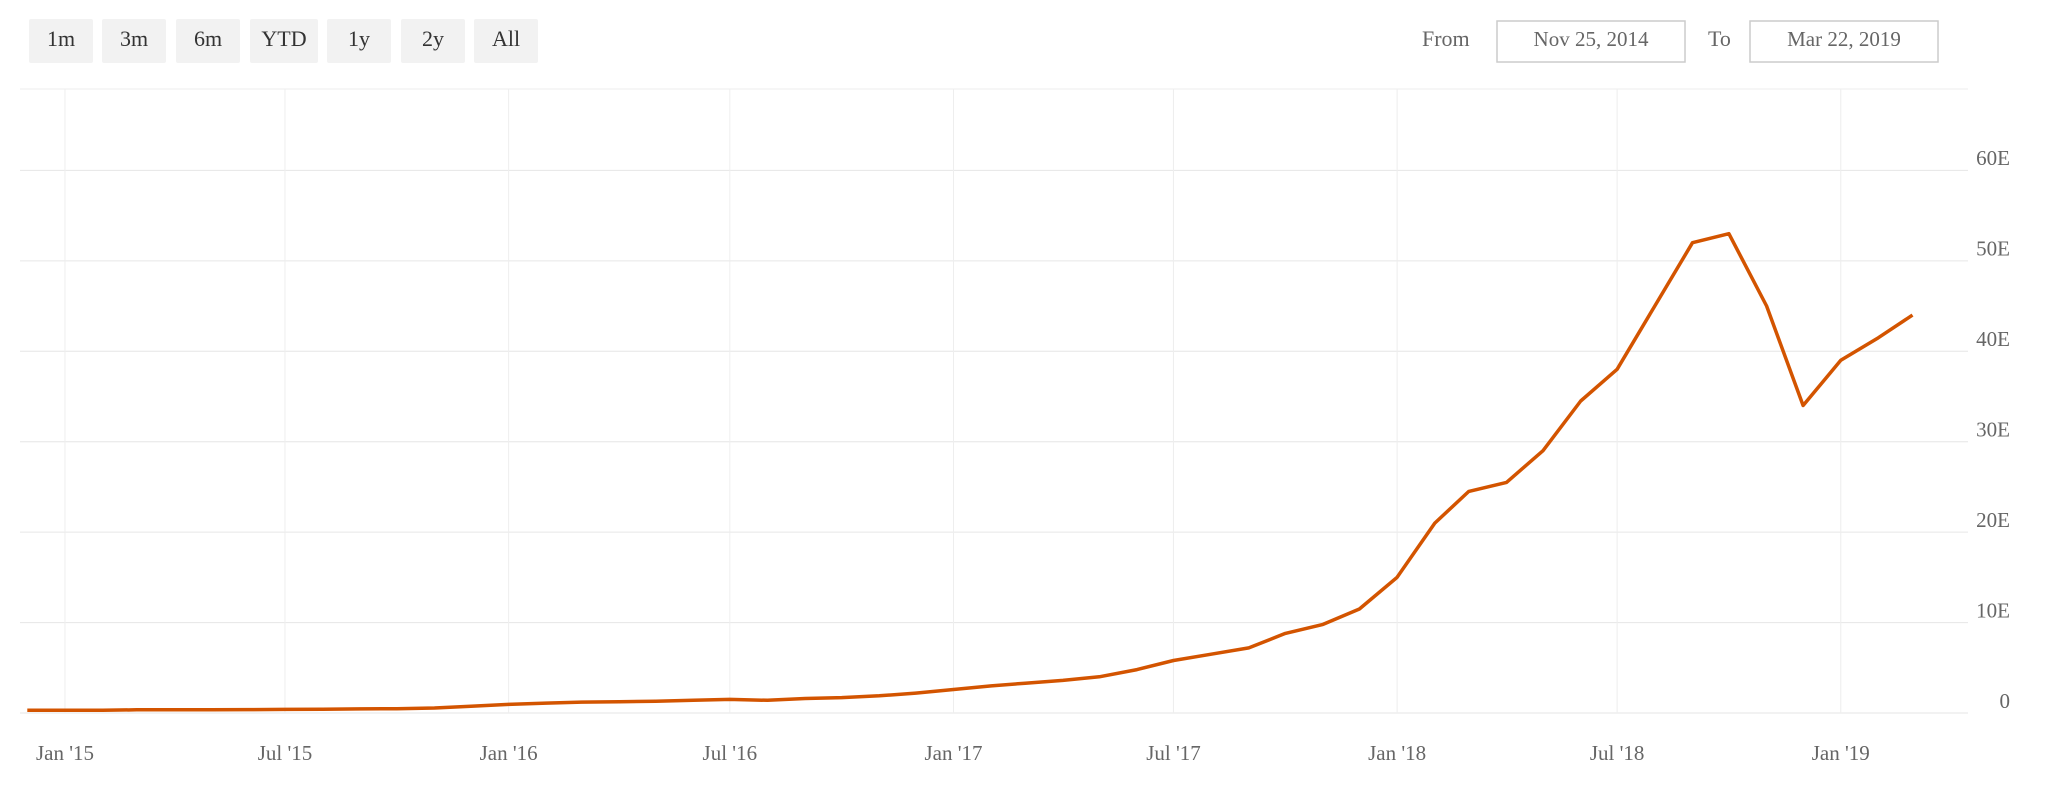  What do you see at coordinates (1993, 520) in the screenshot?
I see `y-tick-label: 20E` at bounding box center [1993, 520].